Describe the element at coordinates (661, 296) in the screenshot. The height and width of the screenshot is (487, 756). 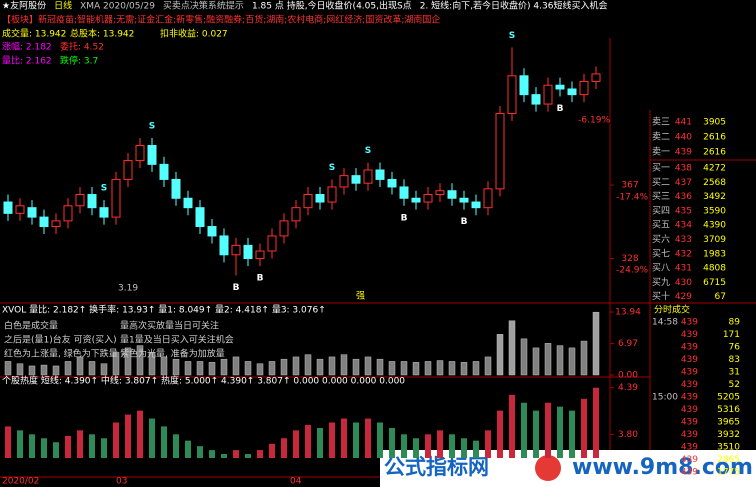
I see `order-cell: 买十` at that location.